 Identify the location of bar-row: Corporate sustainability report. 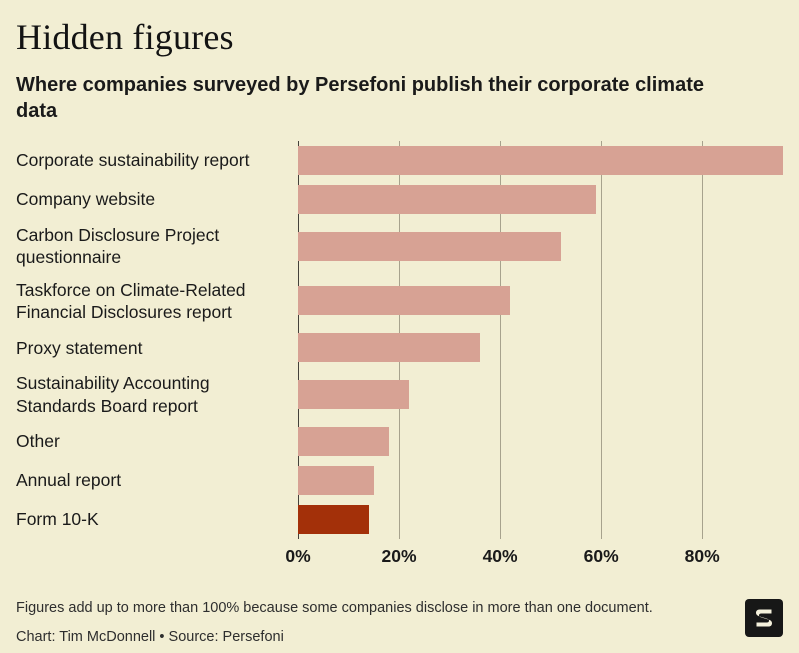
(399, 160).